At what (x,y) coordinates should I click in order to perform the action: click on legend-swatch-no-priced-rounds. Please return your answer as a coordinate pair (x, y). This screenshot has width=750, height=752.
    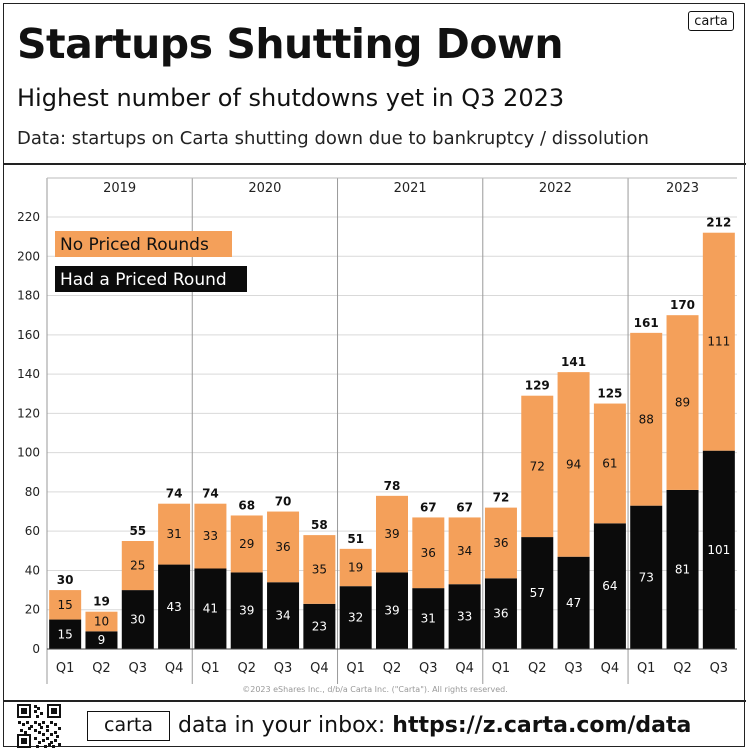
    Looking at the image, I should click on (143, 244).